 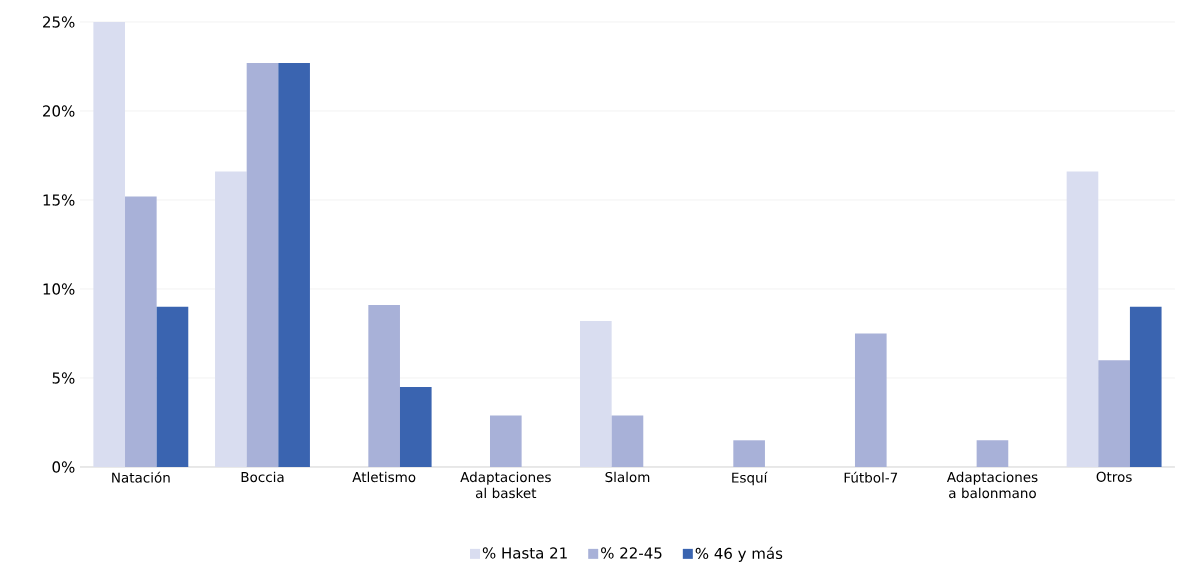 What do you see at coordinates (992, 485) in the screenshot?
I see `x-tick-label: Adaptaciones a balonmano` at bounding box center [992, 485].